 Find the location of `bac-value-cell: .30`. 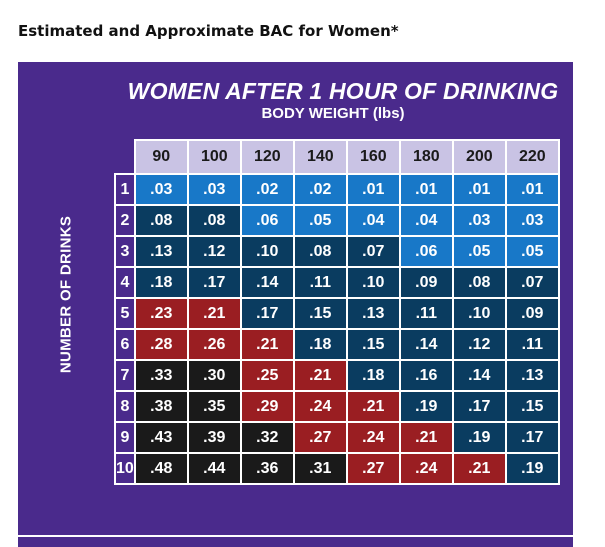

bac-value-cell: .30 is located at coordinates (214, 375).